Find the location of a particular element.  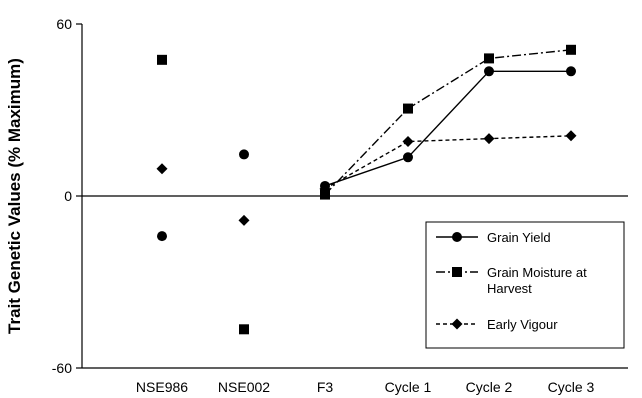

y-tick-labels: -60 0 60 is located at coordinates (62, 196).